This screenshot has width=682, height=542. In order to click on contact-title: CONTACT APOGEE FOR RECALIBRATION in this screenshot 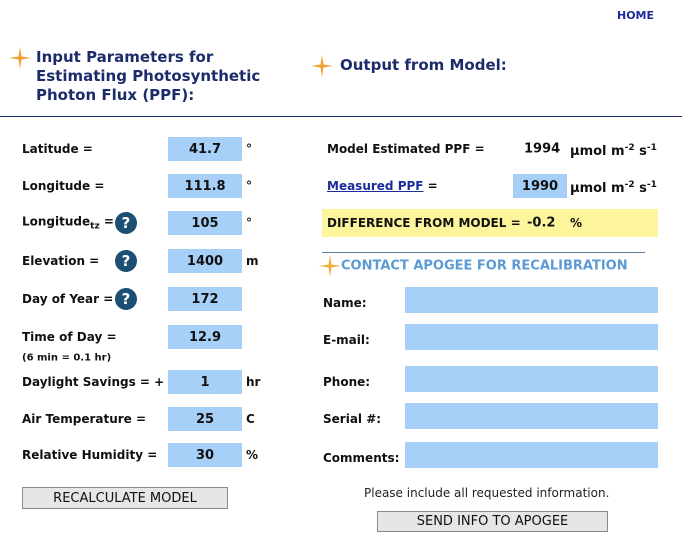, I will do `click(484, 266)`.